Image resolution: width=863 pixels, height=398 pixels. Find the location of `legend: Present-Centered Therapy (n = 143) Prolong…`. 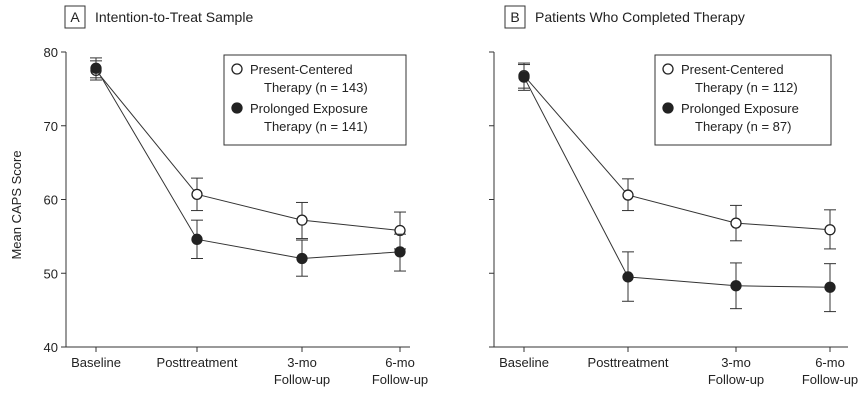

legend: Present-Centered Therapy (n = 143) Prolong… is located at coordinates (315, 100).